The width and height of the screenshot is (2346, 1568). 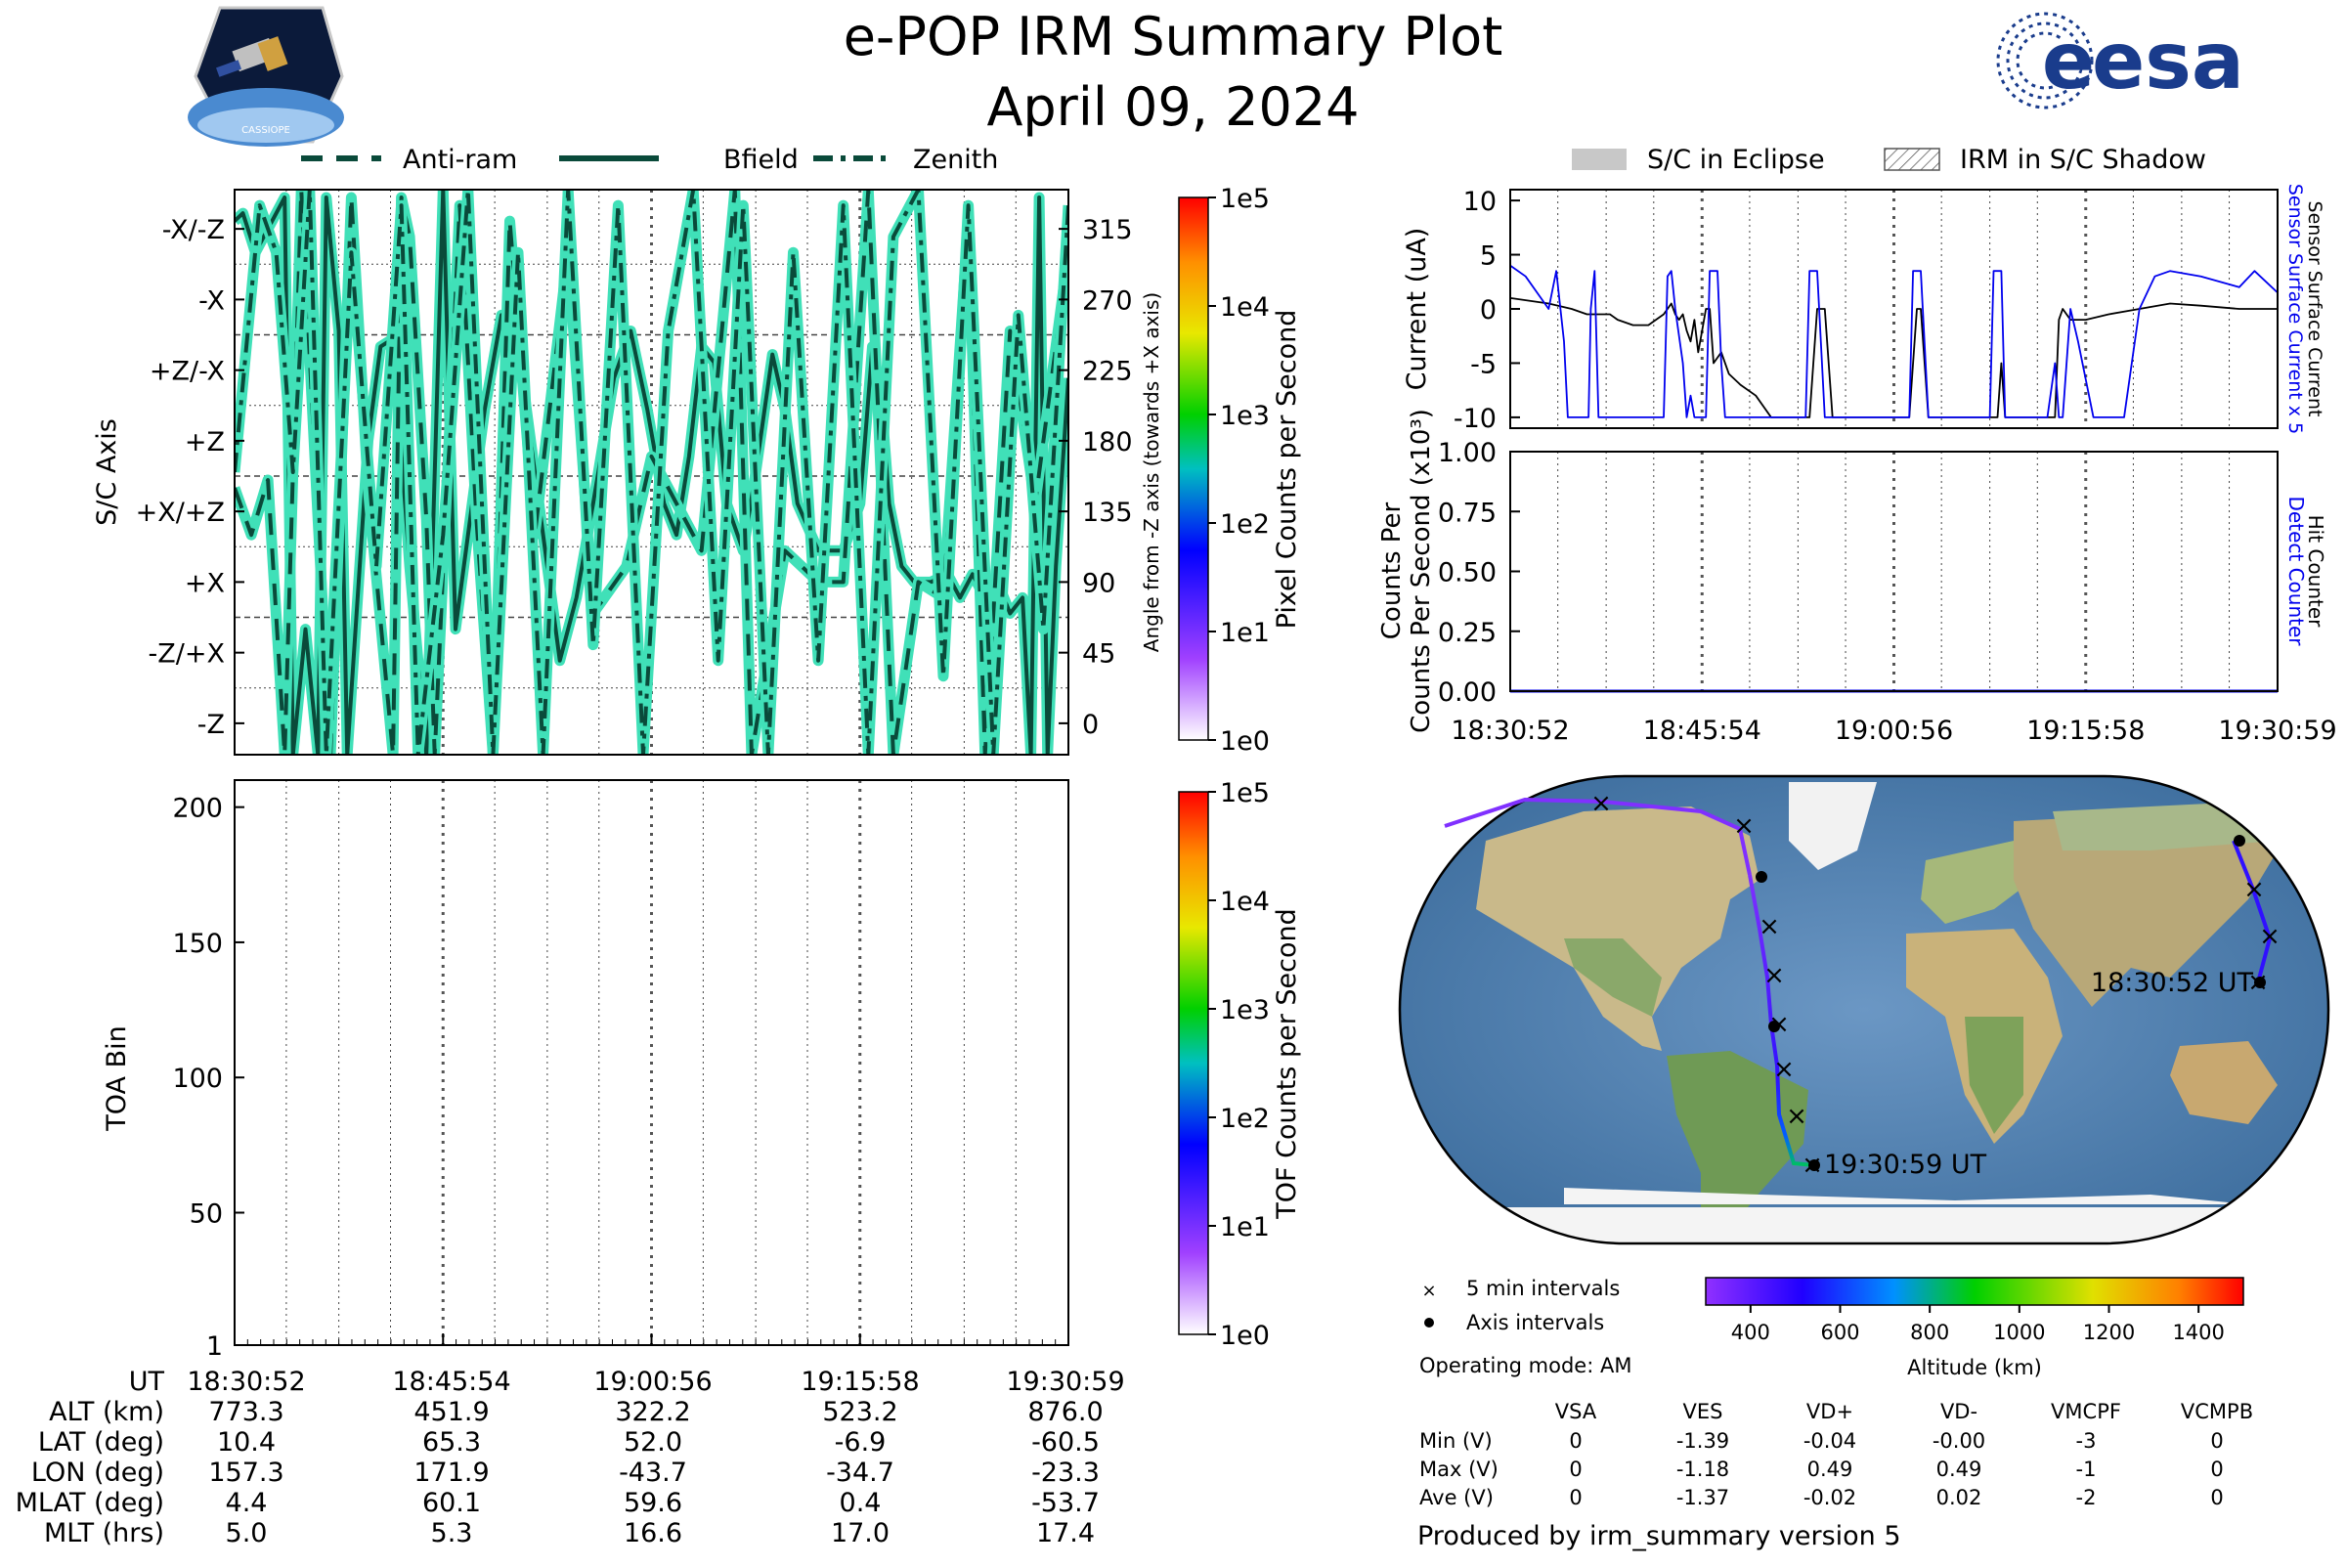 I want to click on colorbar-tick-label: 1e4, so click(x=1245, y=902).